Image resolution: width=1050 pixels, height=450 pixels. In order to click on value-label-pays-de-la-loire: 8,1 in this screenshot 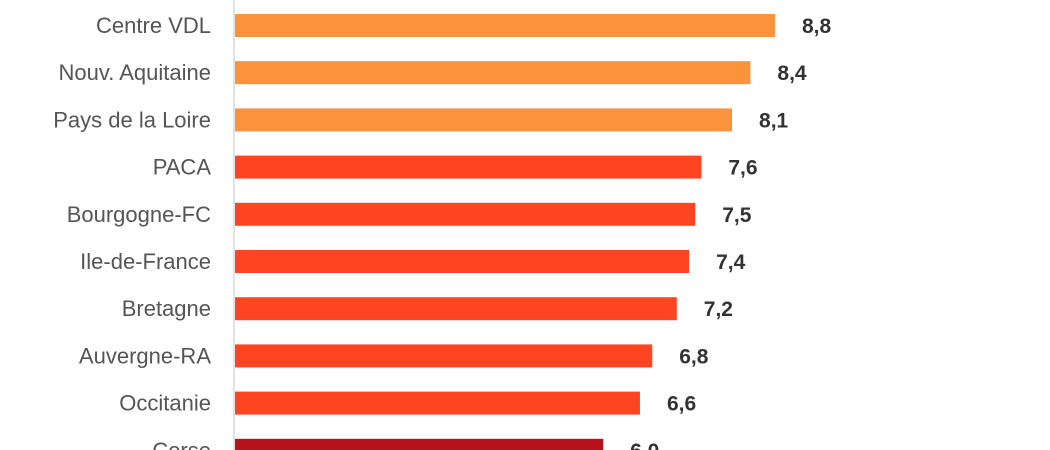, I will do `click(774, 120)`.